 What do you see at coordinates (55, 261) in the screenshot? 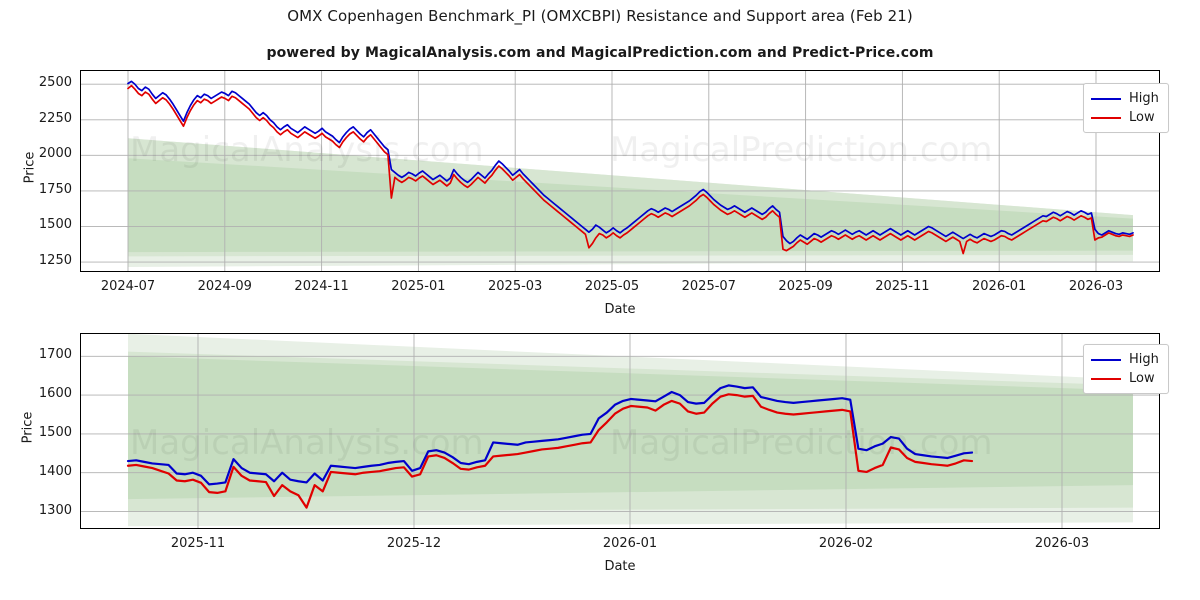
I see `y-tick-label: 1250` at bounding box center [55, 261].